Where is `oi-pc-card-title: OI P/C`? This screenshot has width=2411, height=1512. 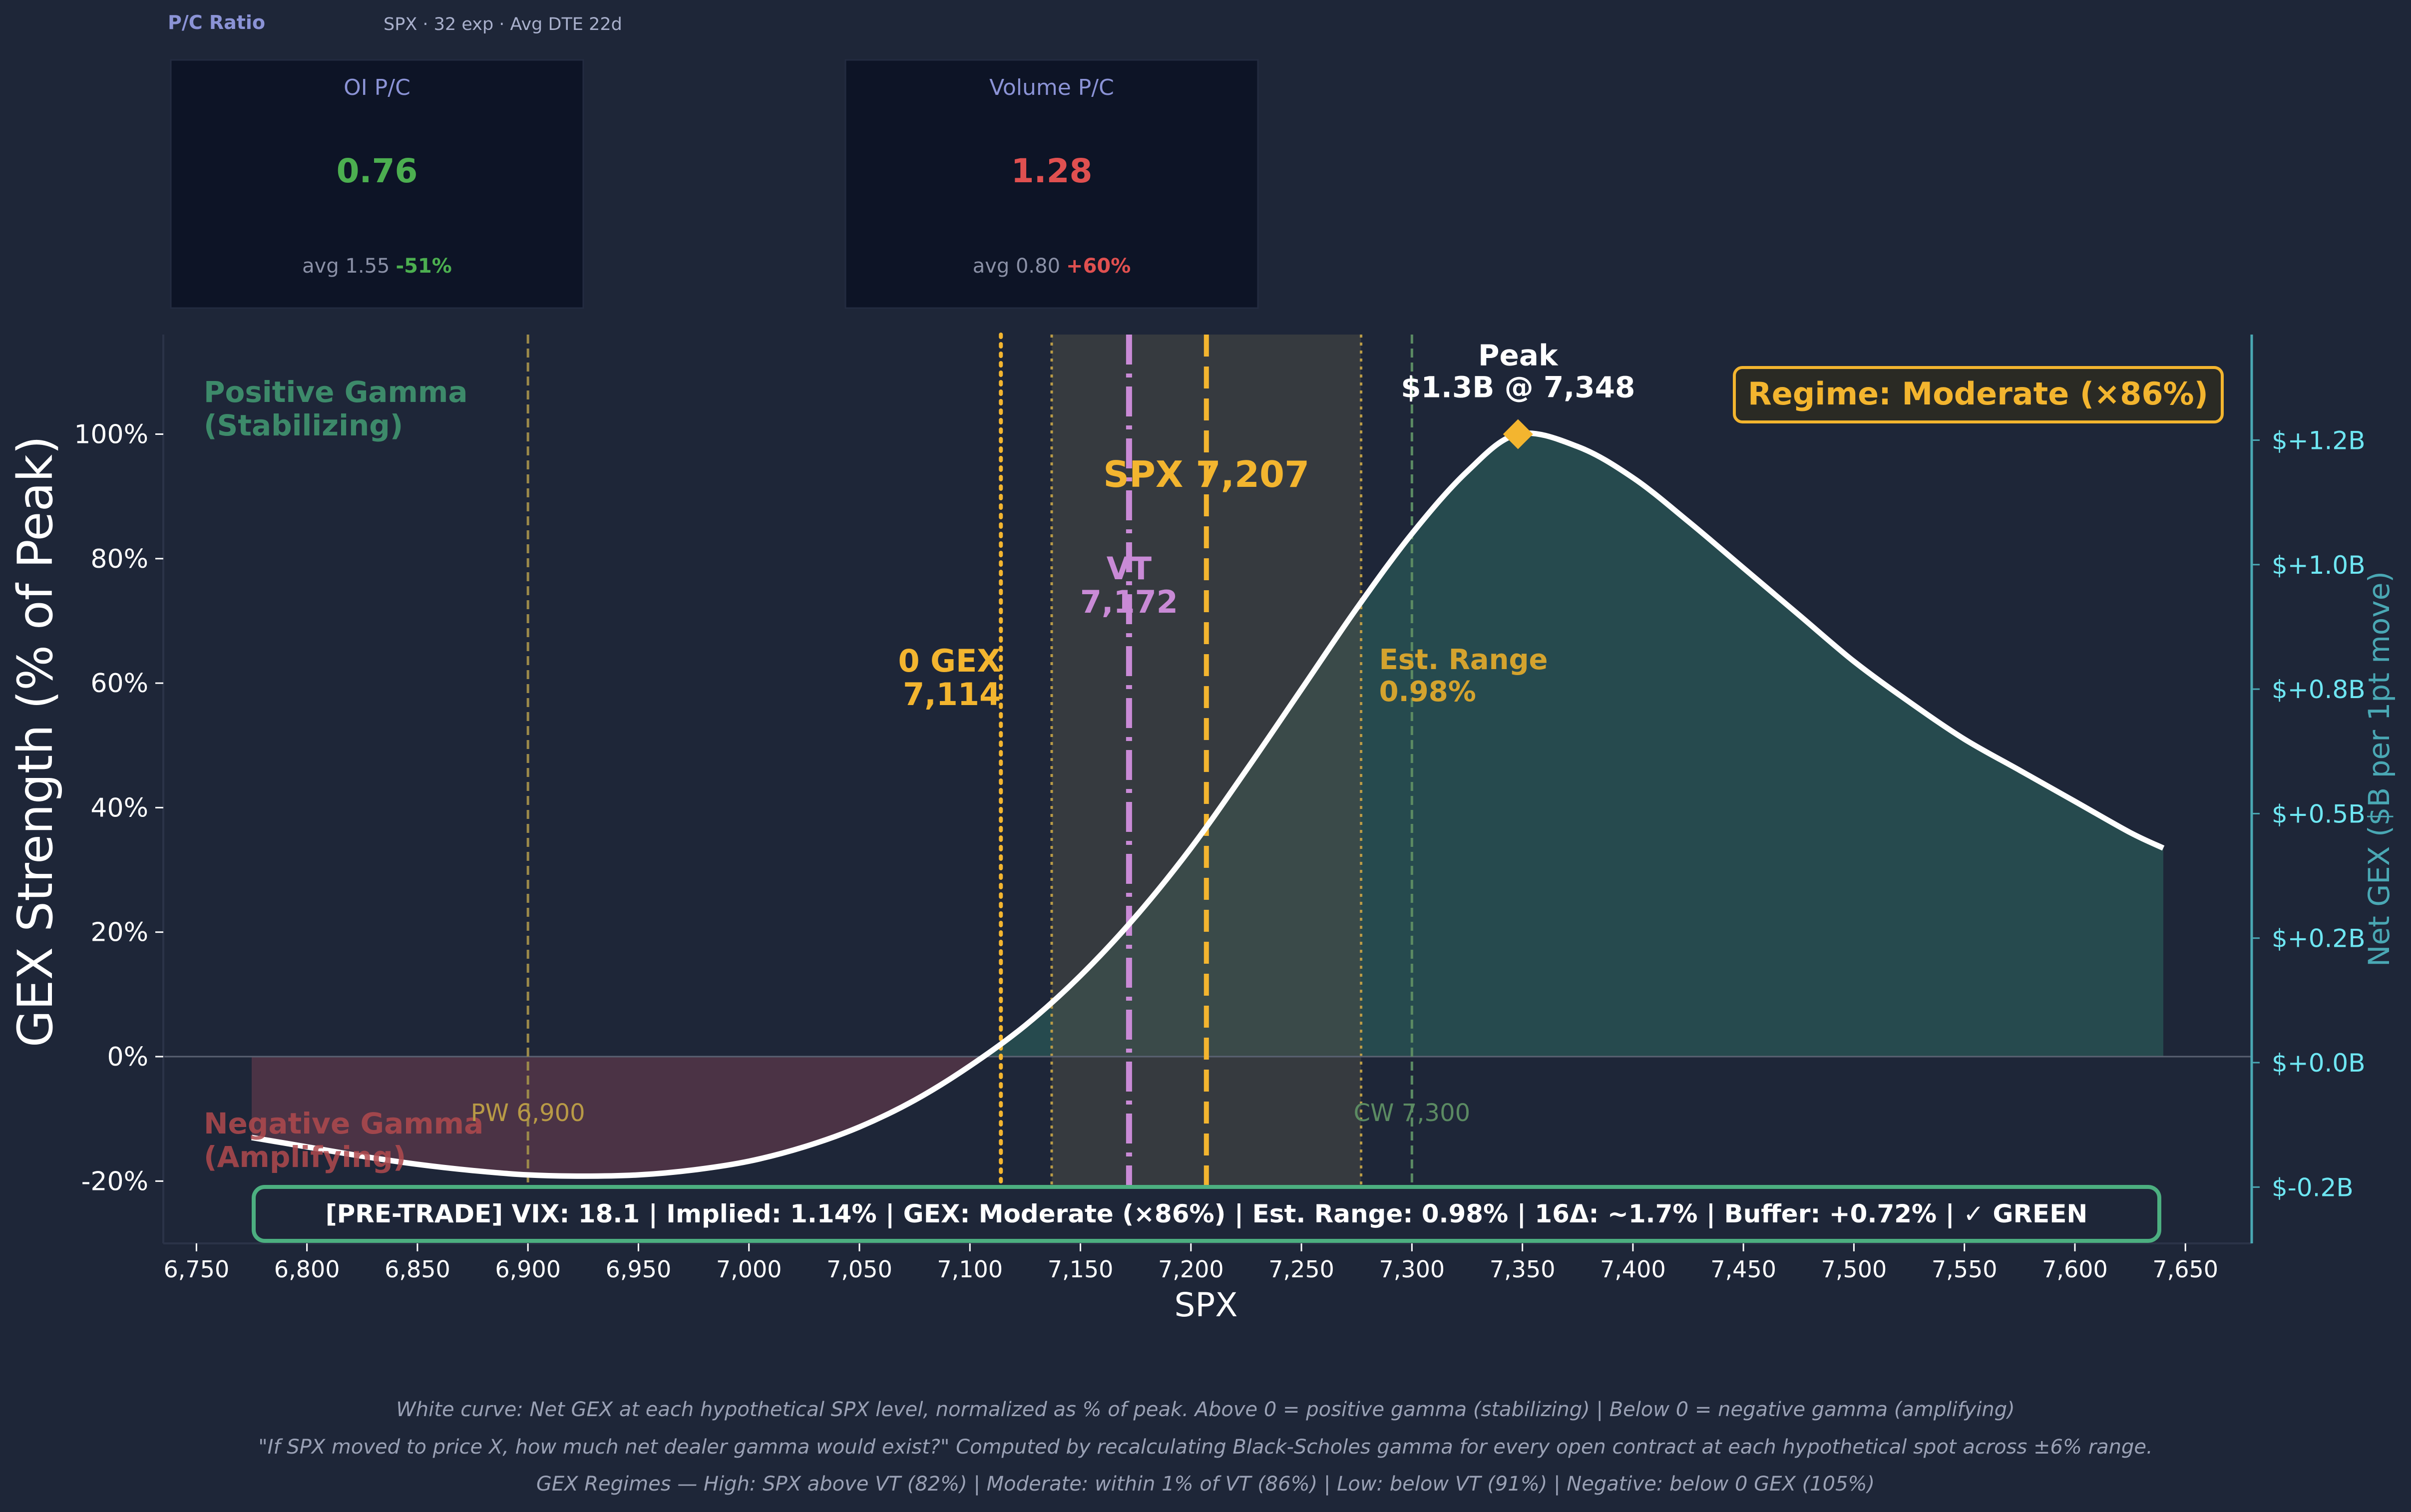 oi-pc-card-title: OI P/C is located at coordinates (377, 87).